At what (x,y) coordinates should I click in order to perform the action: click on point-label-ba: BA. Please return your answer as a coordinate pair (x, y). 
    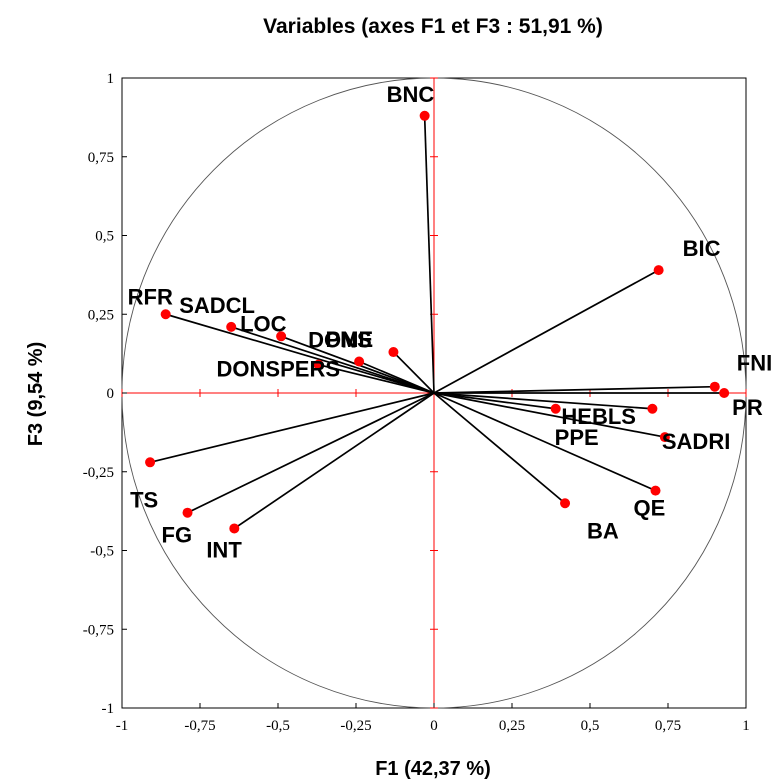
    Looking at the image, I should click on (603, 530).